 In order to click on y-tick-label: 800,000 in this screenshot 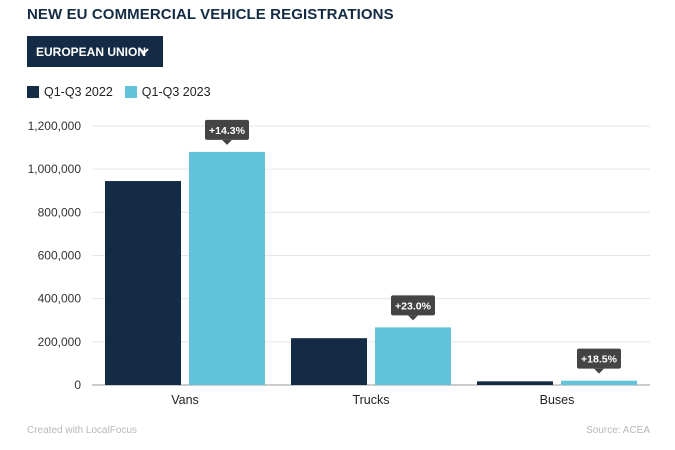, I will do `click(60, 212)`.